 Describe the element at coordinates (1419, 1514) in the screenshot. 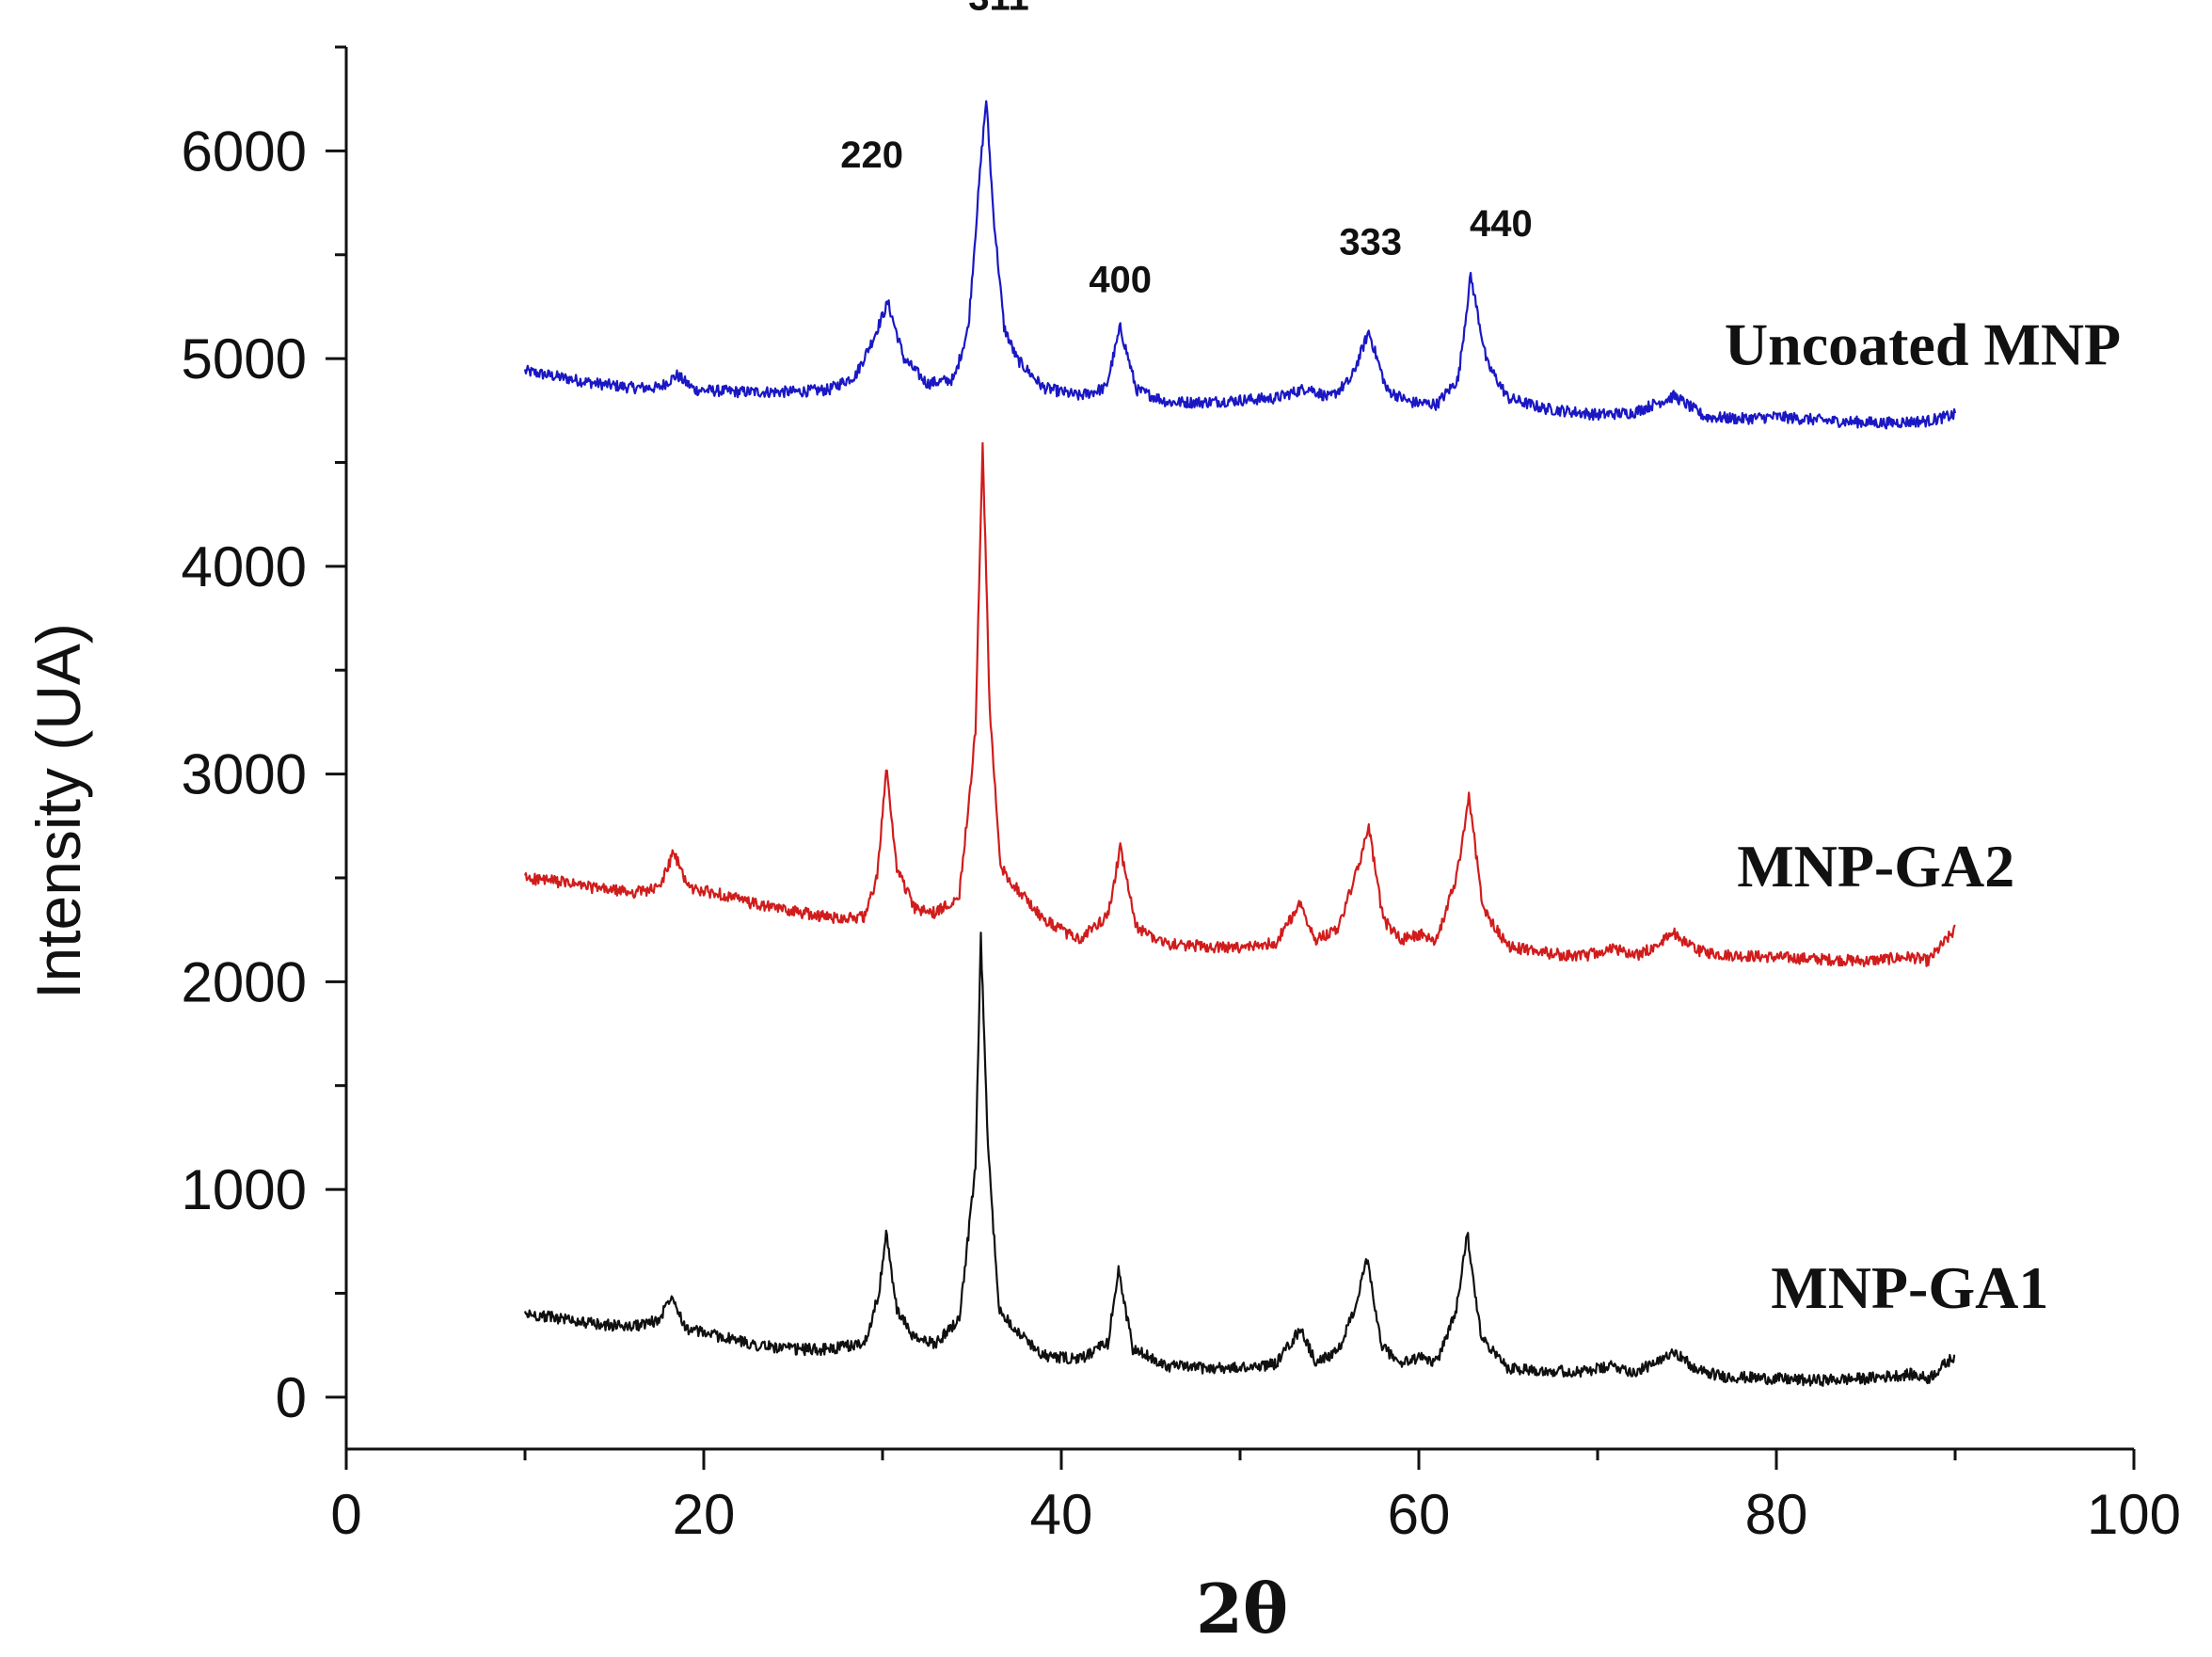

I see `x-tick-label: 60` at that location.